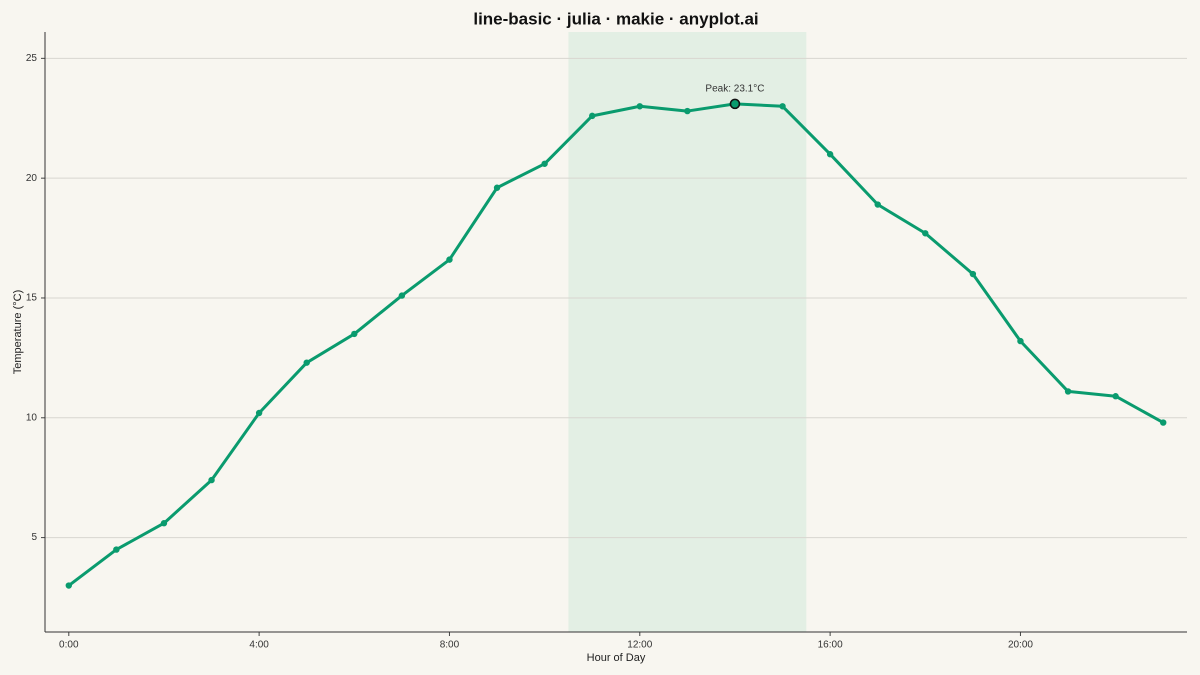 This screenshot has height=675, width=1200. Describe the element at coordinates (616, 658) in the screenshot. I see `x-axis-label: Hour of Day` at that location.